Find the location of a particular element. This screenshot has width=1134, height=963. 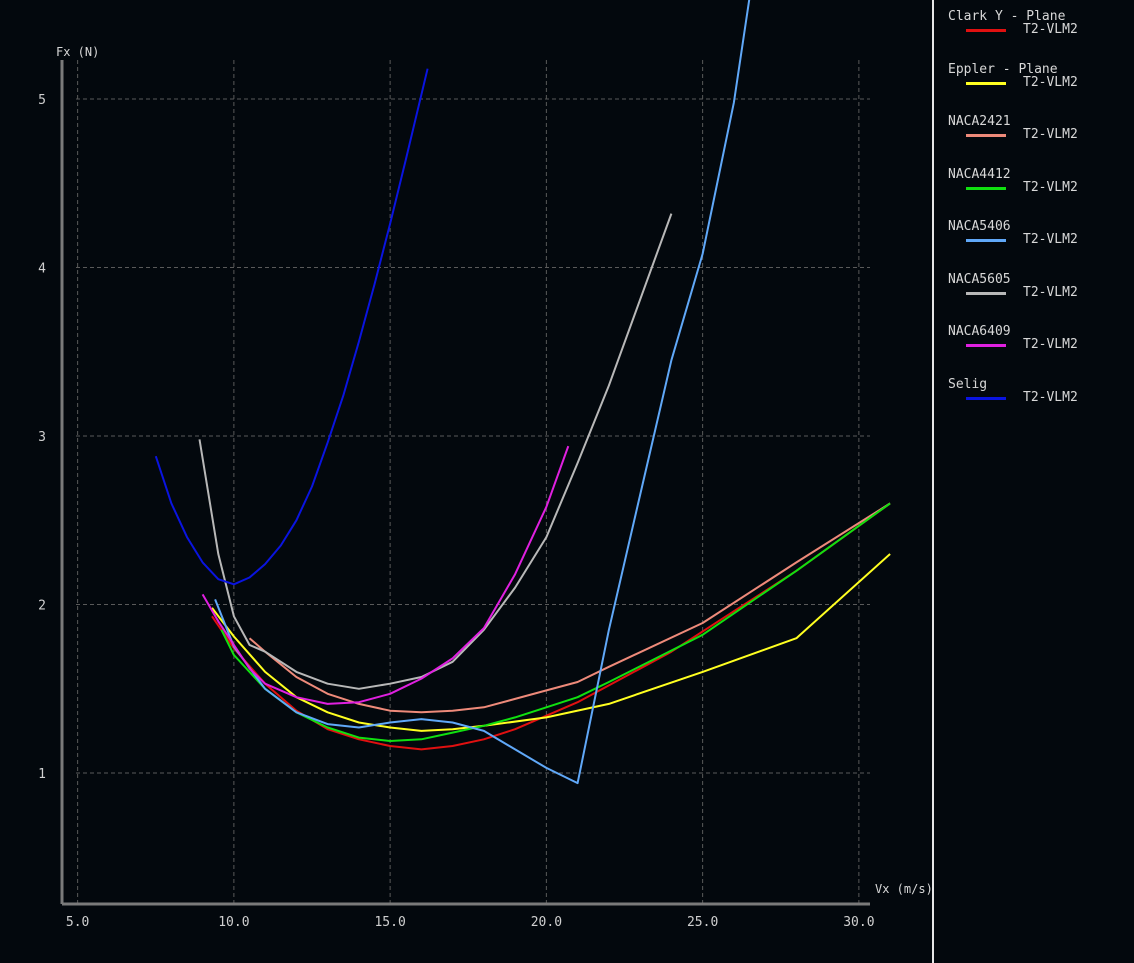

legend-series-name: Clark Y - Plane is located at coordinates (1007, 16).